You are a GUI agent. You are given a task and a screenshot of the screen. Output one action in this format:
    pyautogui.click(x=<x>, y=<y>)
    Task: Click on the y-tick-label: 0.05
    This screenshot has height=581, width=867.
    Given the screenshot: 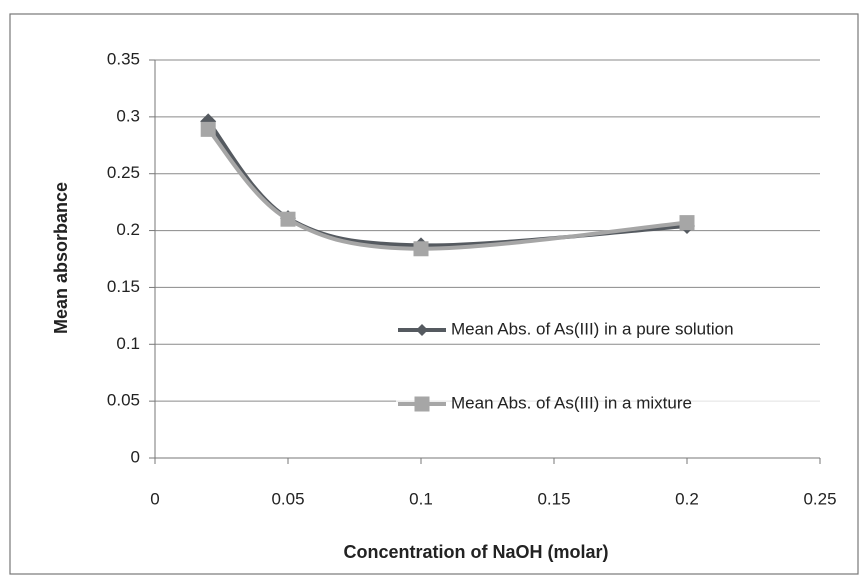 What is the action you would take?
    pyautogui.click(x=123, y=400)
    